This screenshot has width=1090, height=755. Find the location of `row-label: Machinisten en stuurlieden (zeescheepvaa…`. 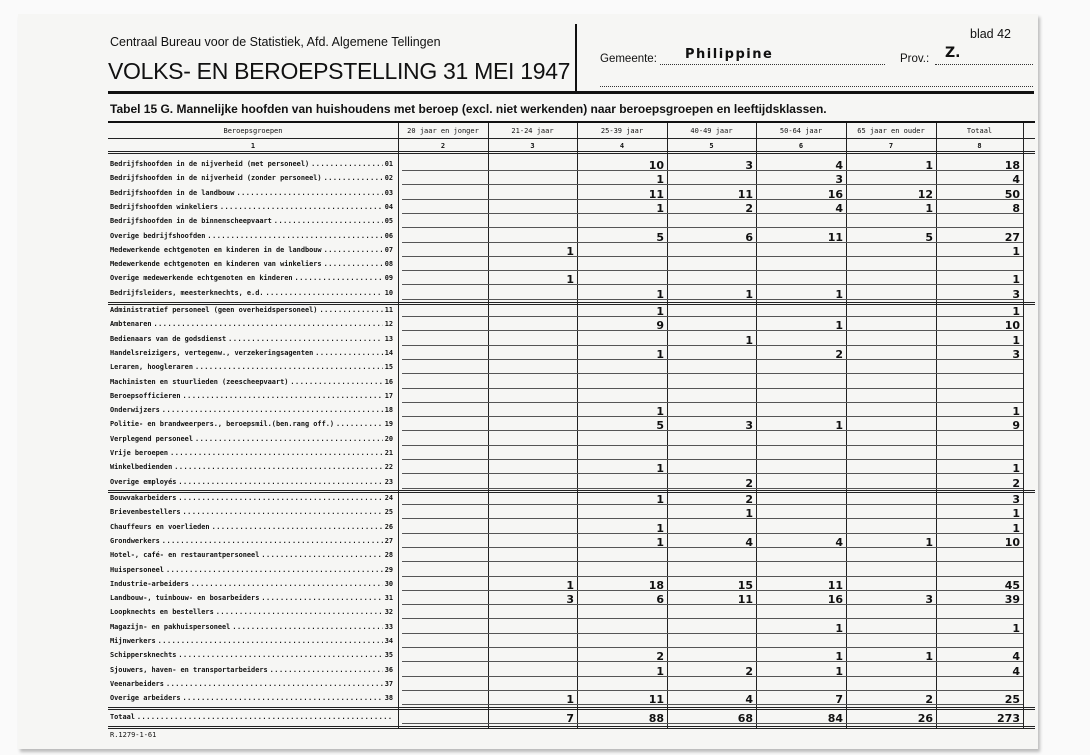

row-label: Machinisten en stuurlieden (zeescheepvaa… is located at coordinates (251, 382).